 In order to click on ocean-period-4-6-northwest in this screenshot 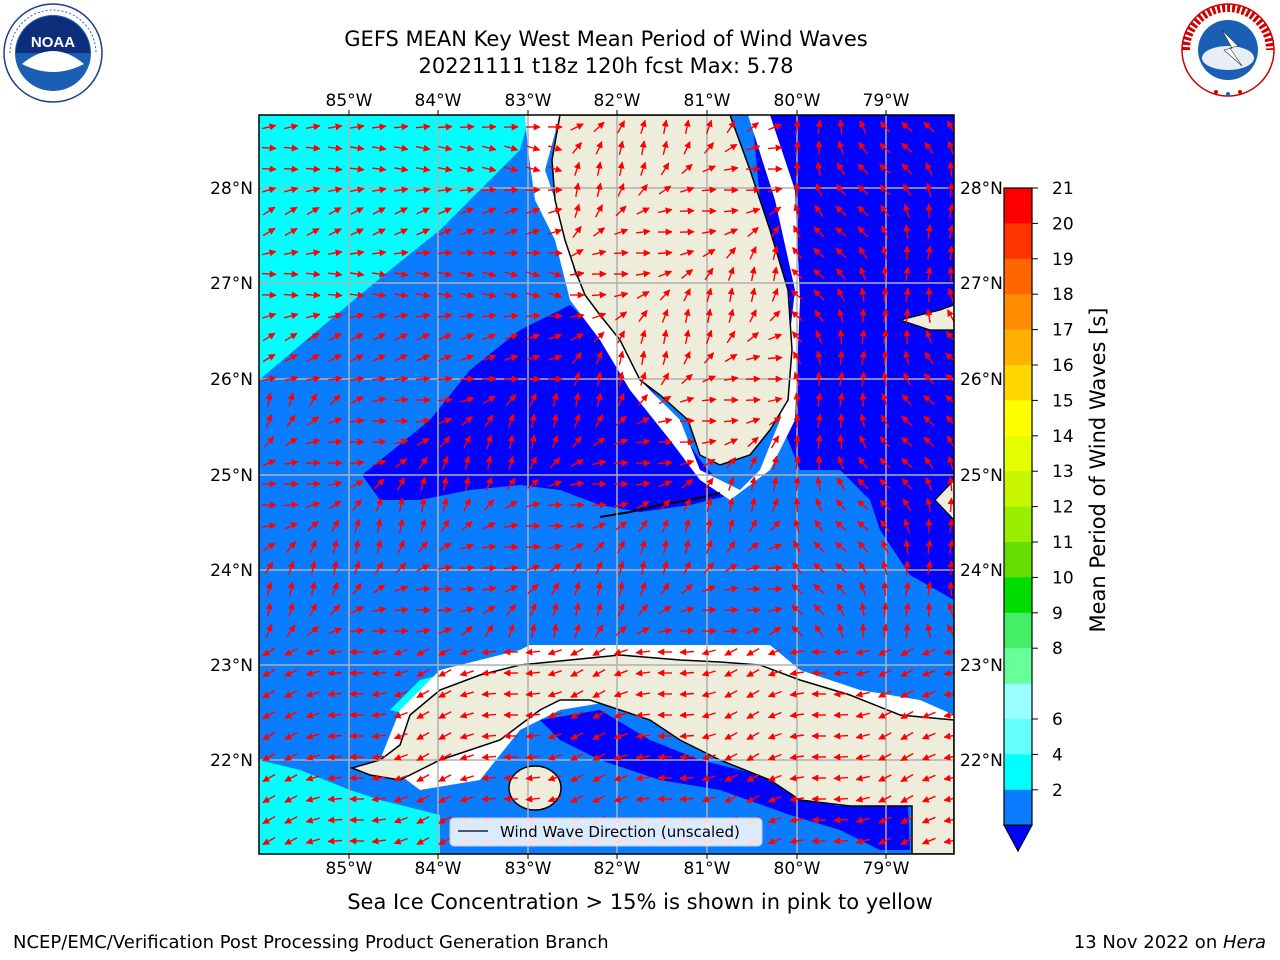, I will do `click(394, 247)`.